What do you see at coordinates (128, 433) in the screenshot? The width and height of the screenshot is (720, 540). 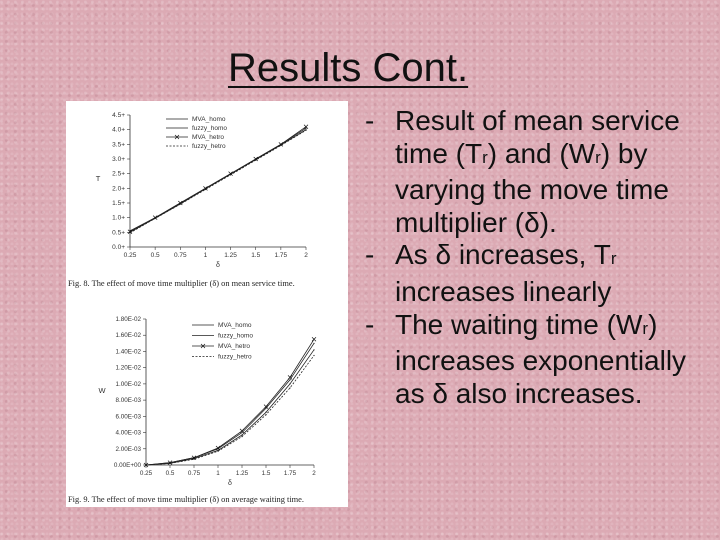 I see `y-tick-label: 4.00E-03` at bounding box center [128, 433].